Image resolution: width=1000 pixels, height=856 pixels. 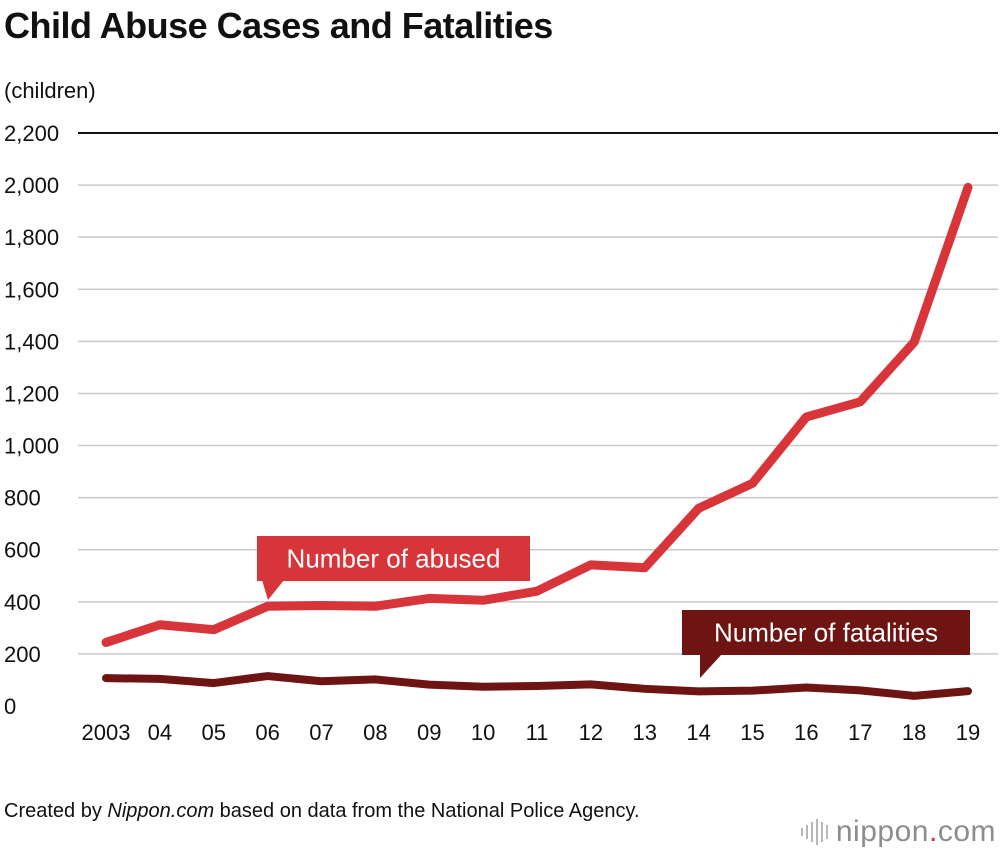 What do you see at coordinates (31, 446) in the screenshot?
I see `y-tick-label: 1,000` at bounding box center [31, 446].